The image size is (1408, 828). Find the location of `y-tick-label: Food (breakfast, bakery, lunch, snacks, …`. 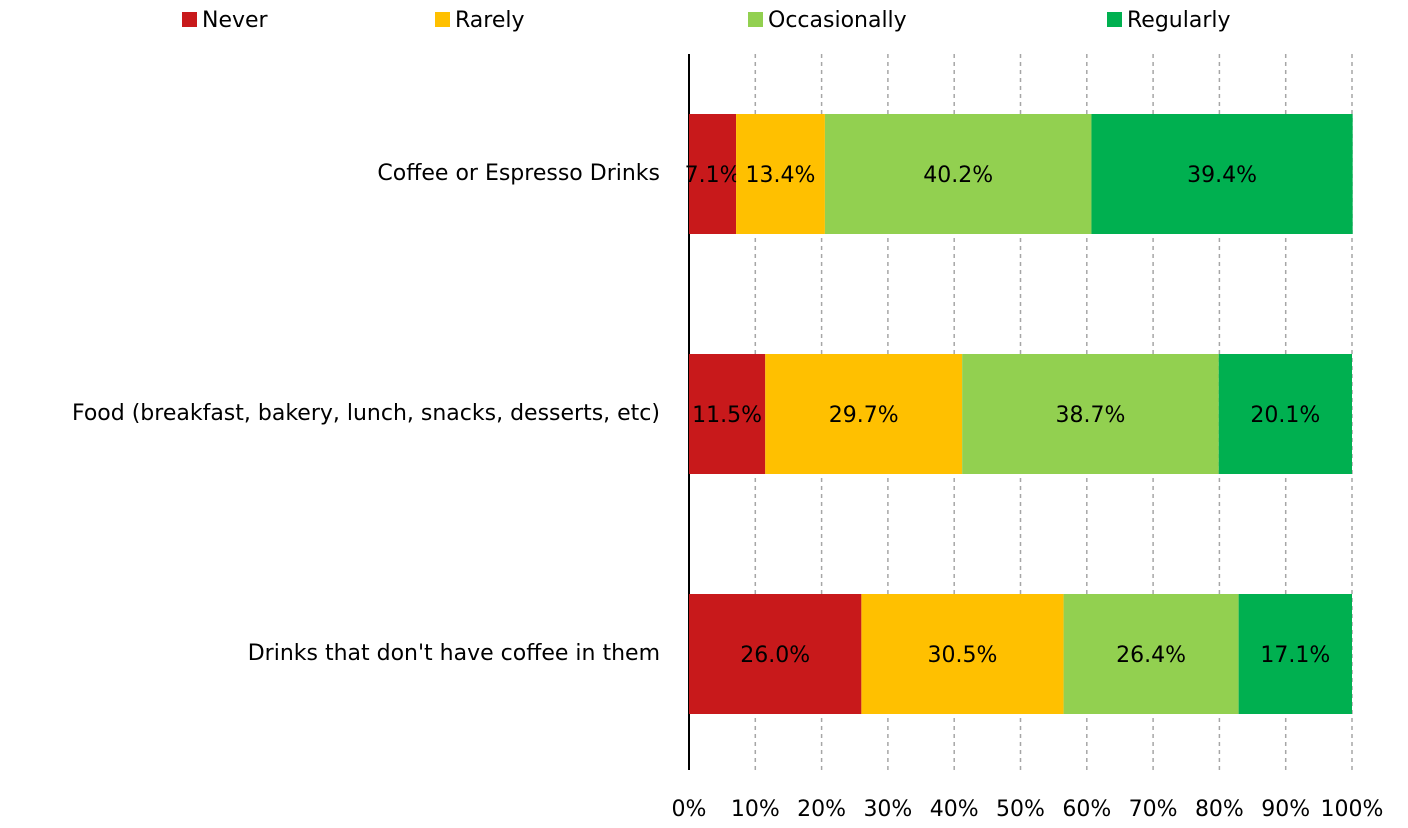

y-tick-label: Food (breakfast, bakery, lunch, snacks, … is located at coordinates (365, 413).